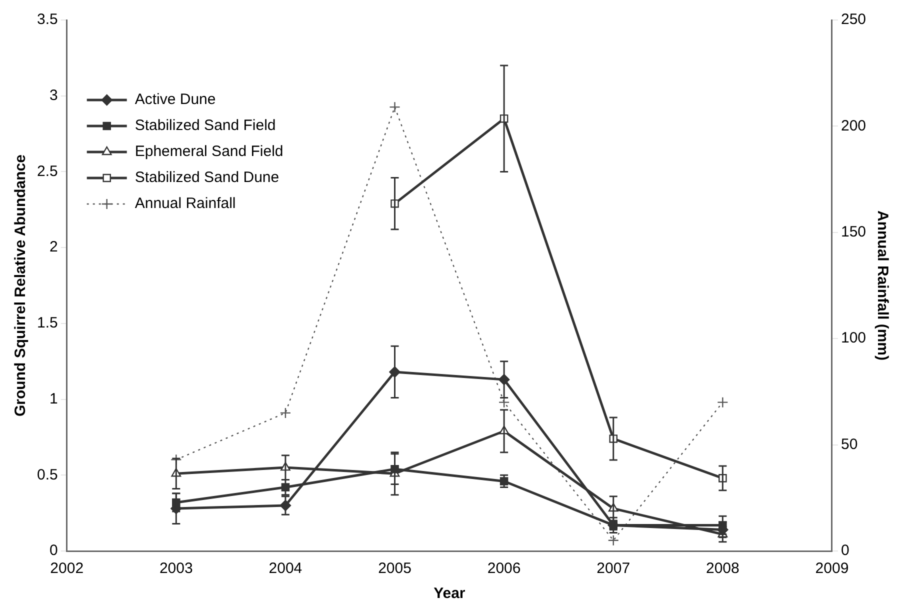  I want to click on y2-axis-title: Annual Rainfall (mm), so click(882, 285).